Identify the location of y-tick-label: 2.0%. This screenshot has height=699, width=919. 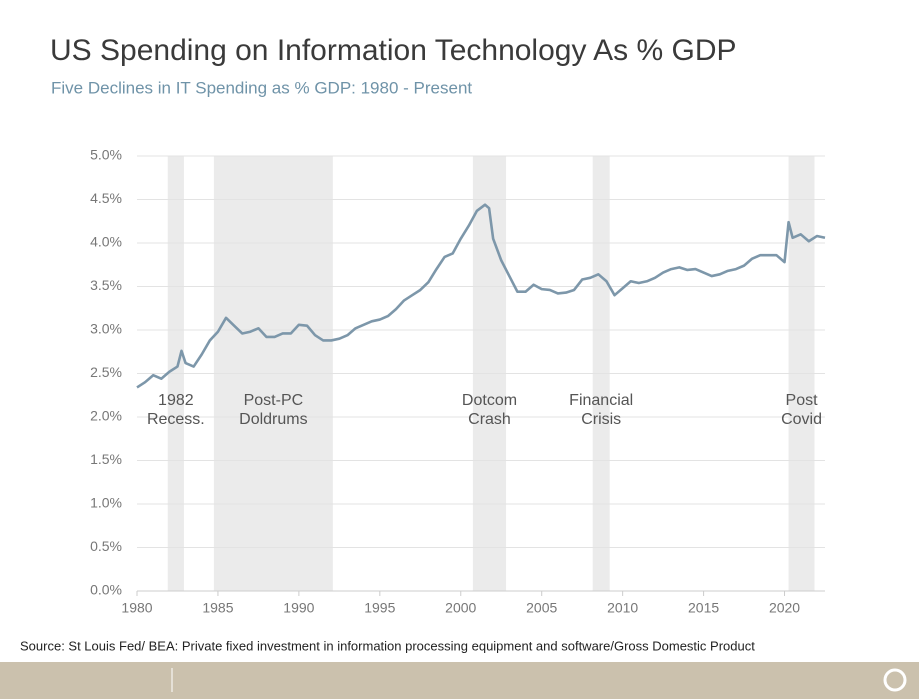
(106, 416).